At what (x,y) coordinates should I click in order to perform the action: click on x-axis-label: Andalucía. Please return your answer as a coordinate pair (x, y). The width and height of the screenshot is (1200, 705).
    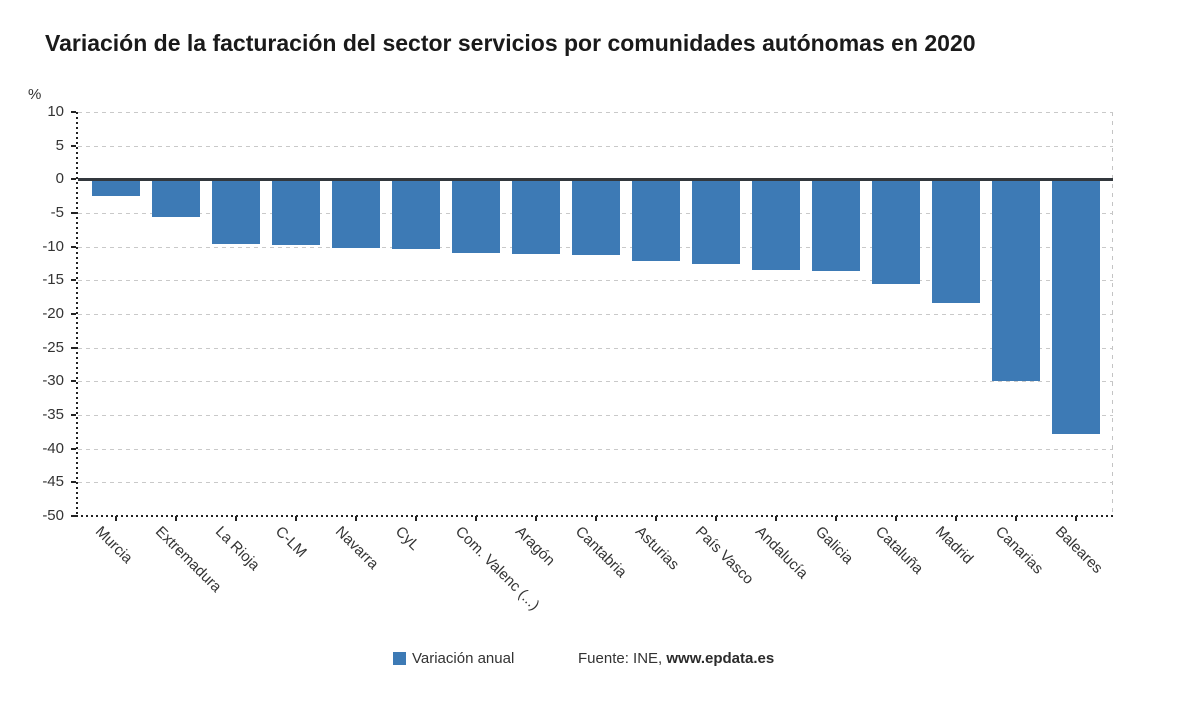
    Looking at the image, I should click on (782, 553).